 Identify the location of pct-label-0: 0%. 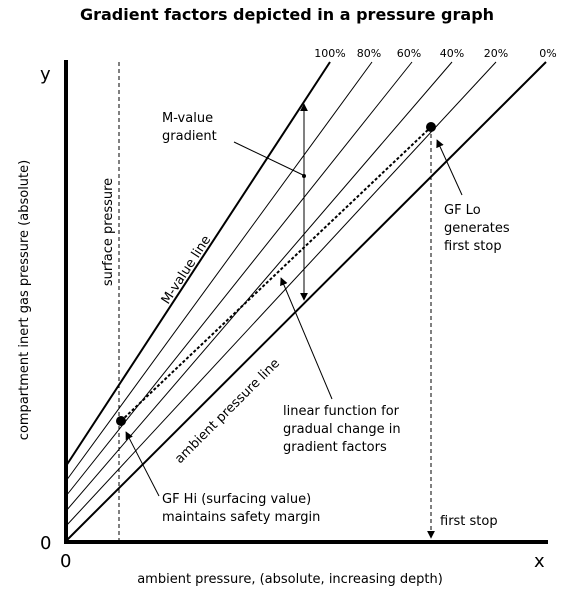
(547, 53).